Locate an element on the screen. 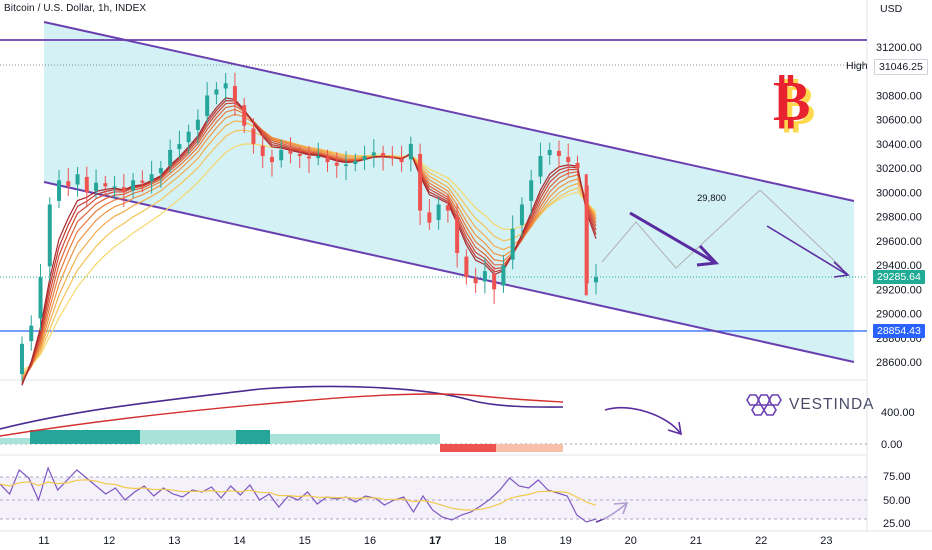 The height and width of the screenshot is (550, 932). price-tick-label: 30200.00 is located at coordinates (899, 169).